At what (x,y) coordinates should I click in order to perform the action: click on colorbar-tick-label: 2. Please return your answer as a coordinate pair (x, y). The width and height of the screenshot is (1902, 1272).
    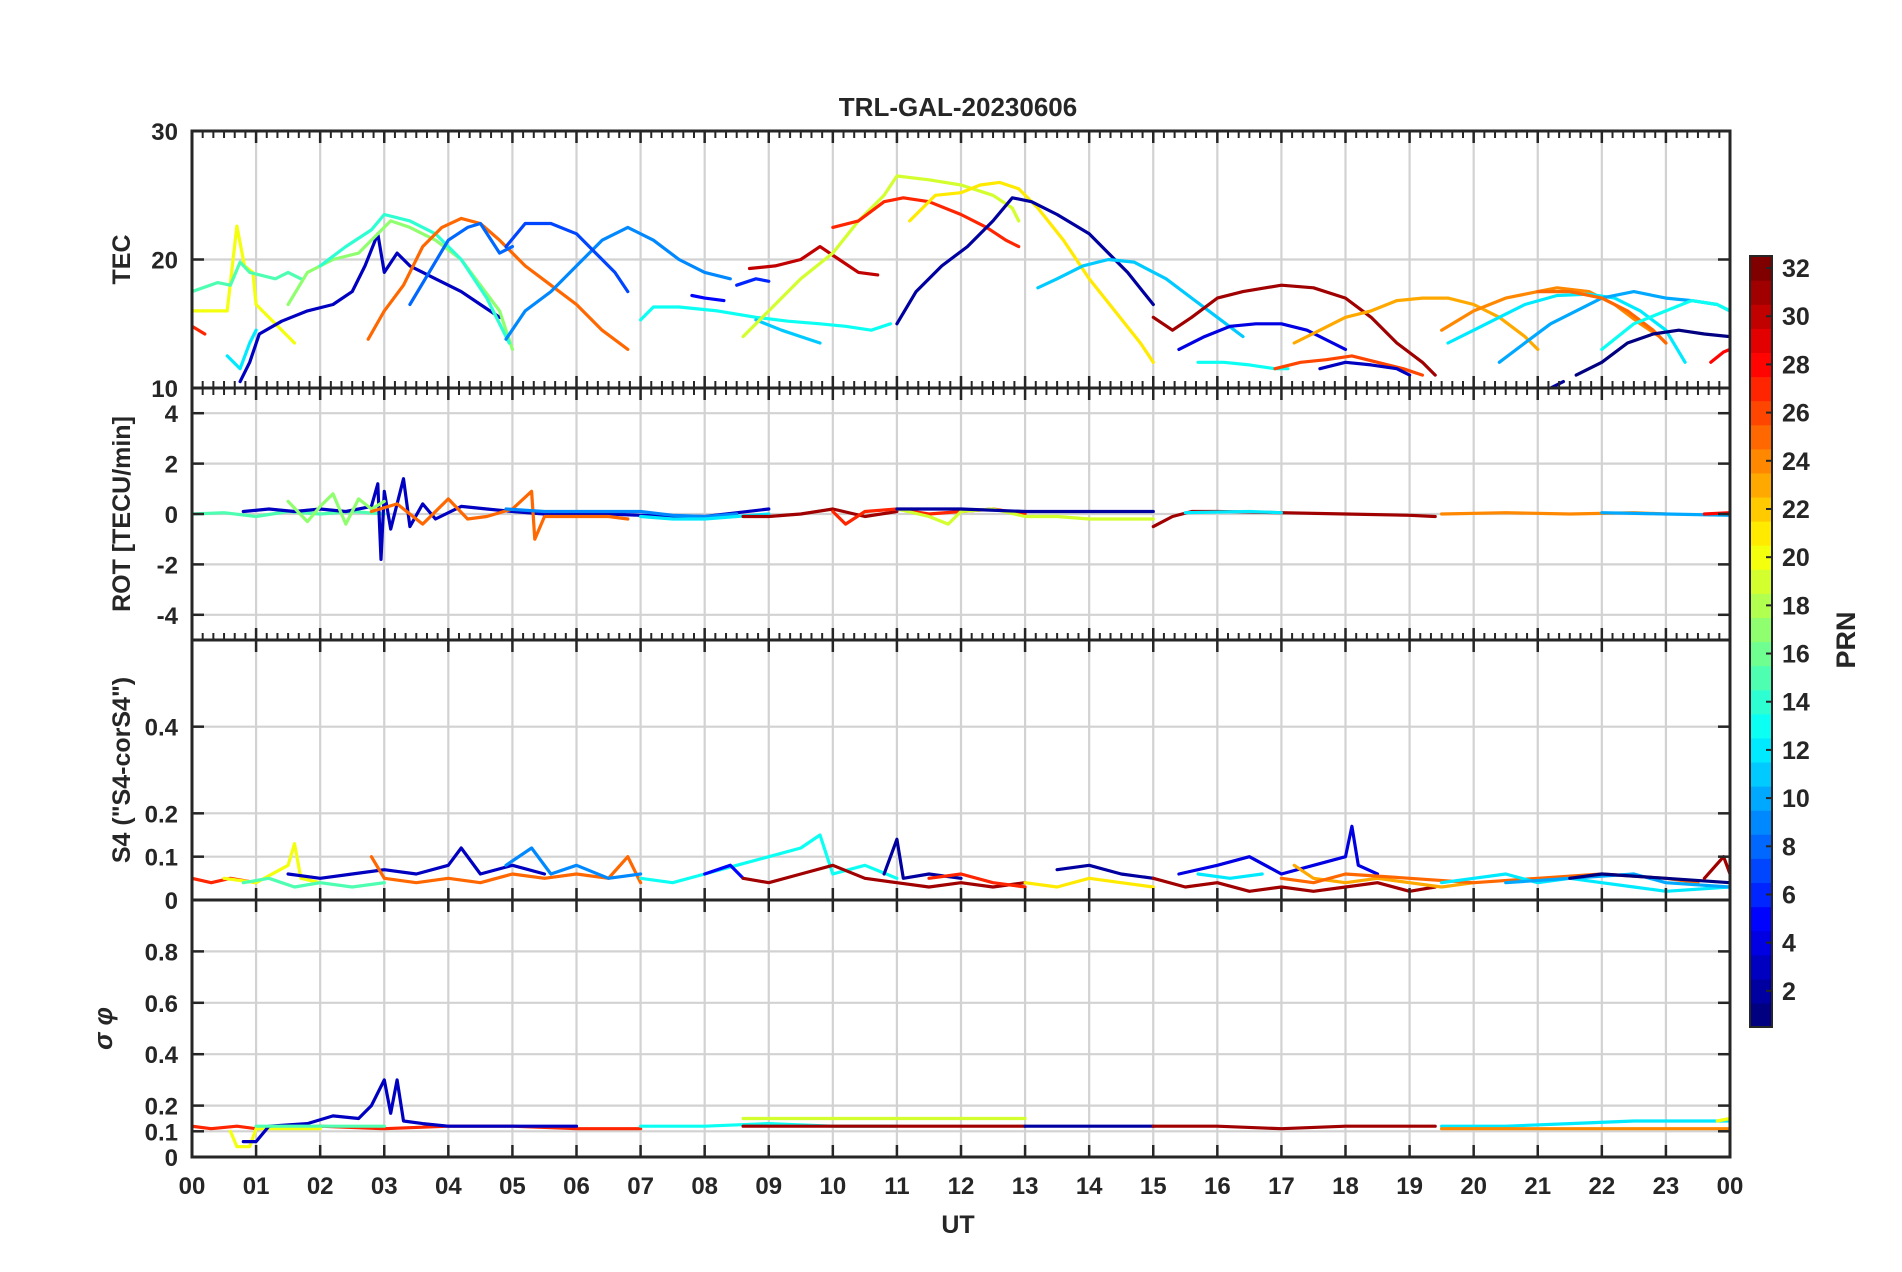
    Looking at the image, I should click on (1789, 992).